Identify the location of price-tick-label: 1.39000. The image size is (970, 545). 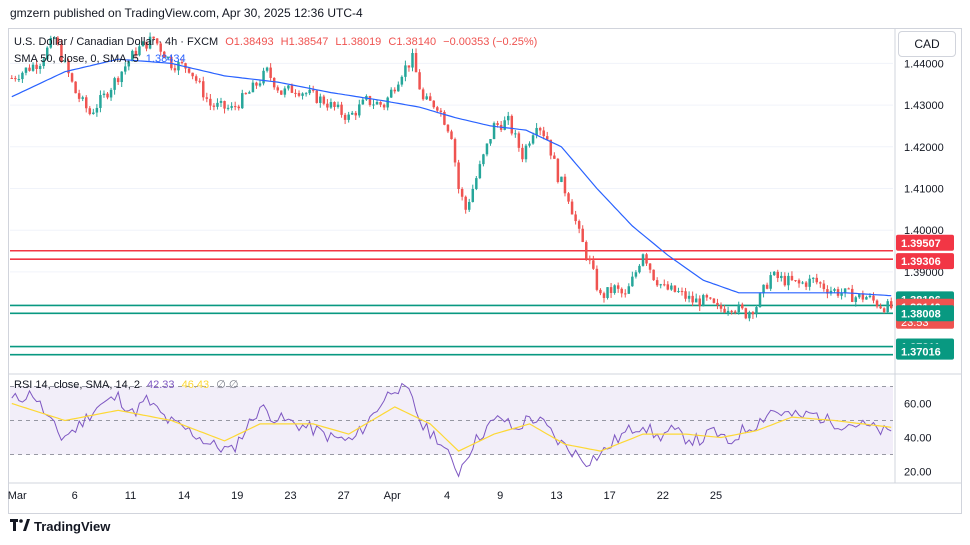
(924, 273).